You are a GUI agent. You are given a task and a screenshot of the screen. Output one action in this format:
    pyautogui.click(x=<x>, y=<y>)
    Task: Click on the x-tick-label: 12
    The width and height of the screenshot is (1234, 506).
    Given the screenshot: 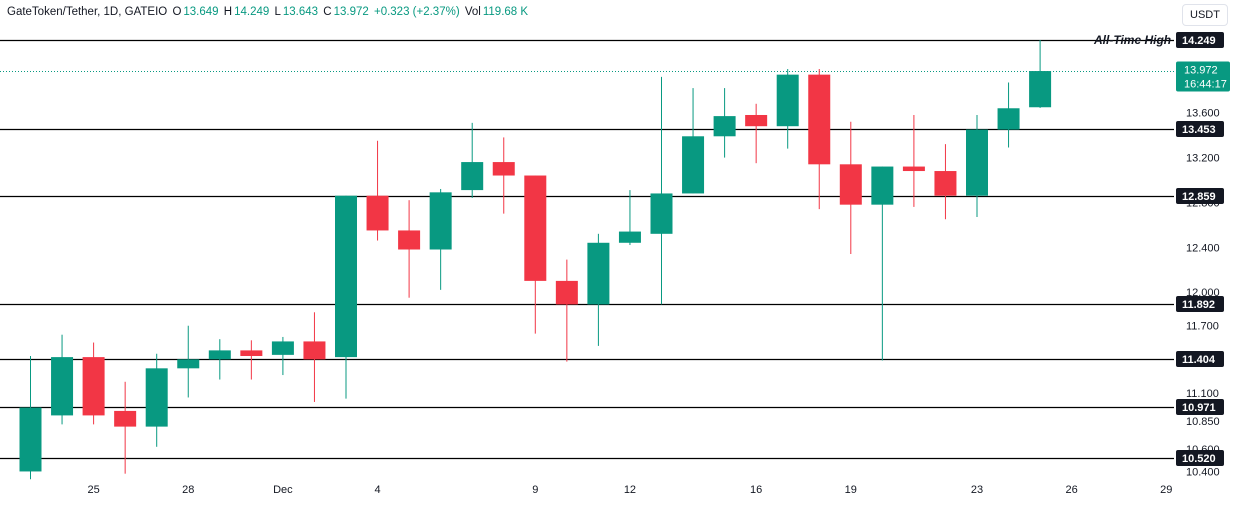 What is the action you would take?
    pyautogui.click(x=630, y=490)
    